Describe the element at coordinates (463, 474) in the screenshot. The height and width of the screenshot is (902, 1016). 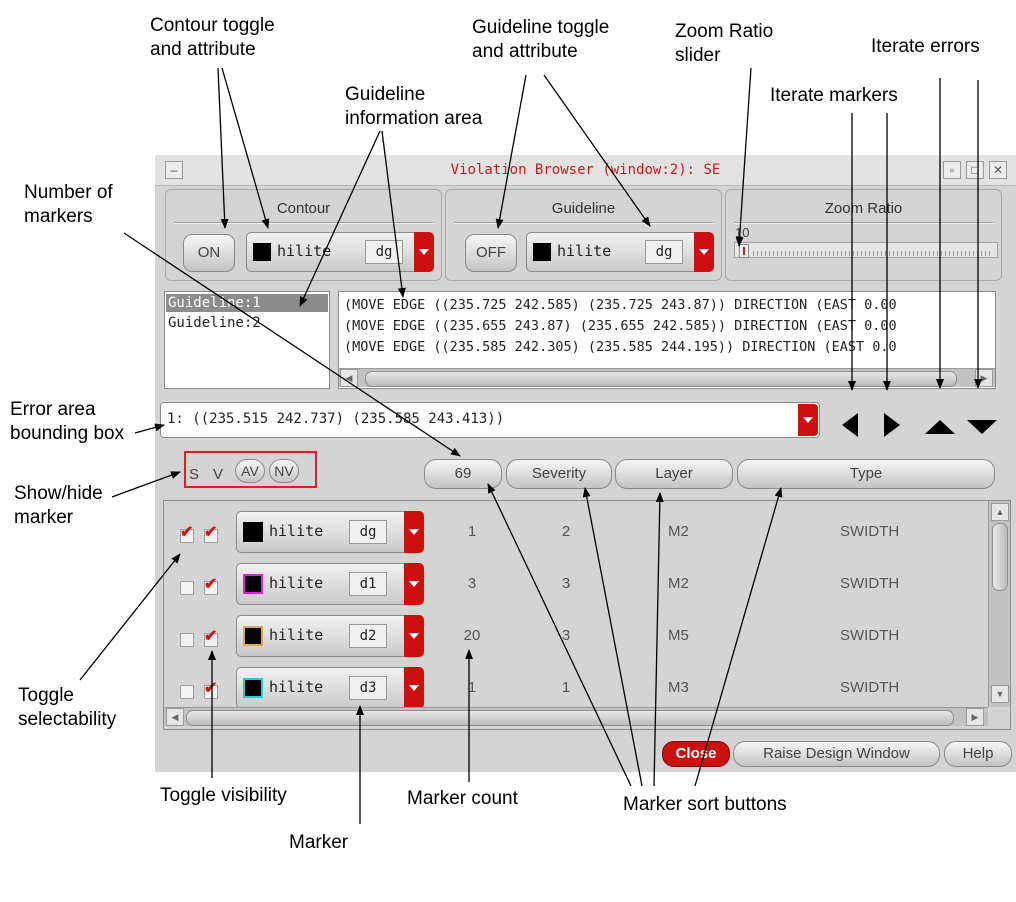
I see `sort-count-button: 69` at that location.